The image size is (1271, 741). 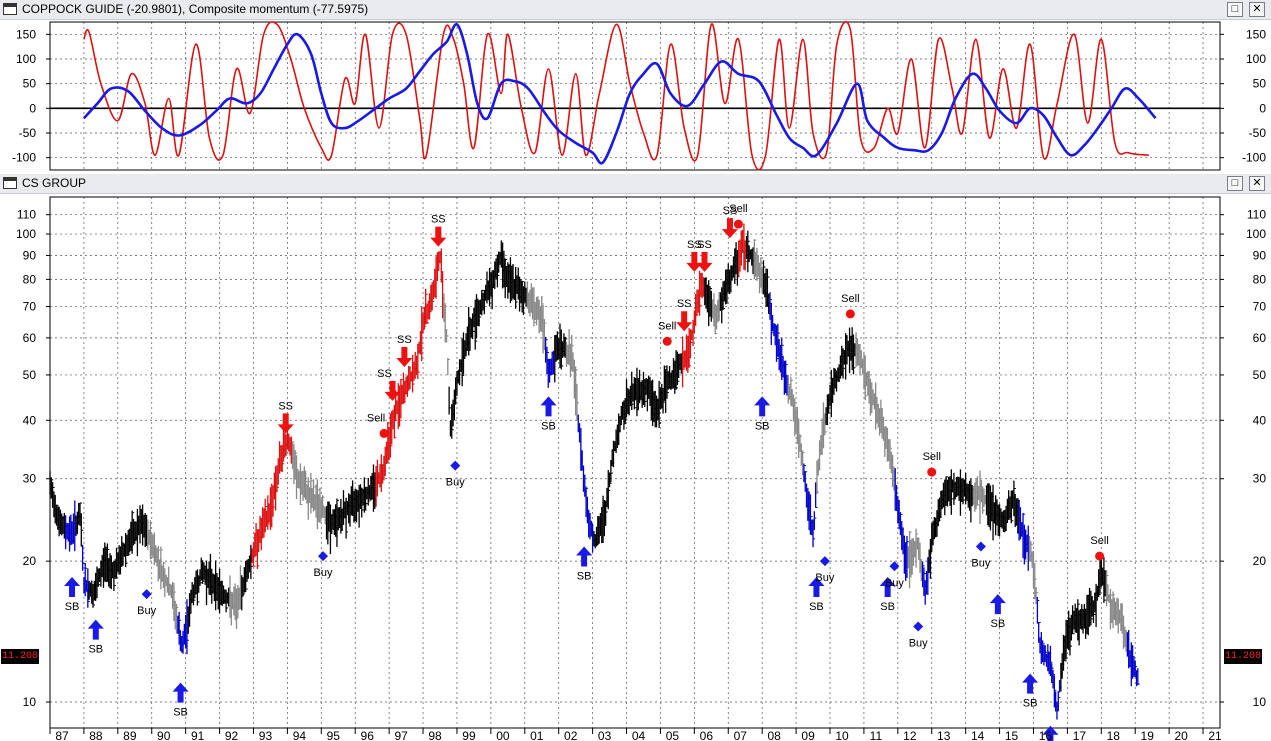 I want to click on x-tick-label: 97, so click(x=401, y=735).